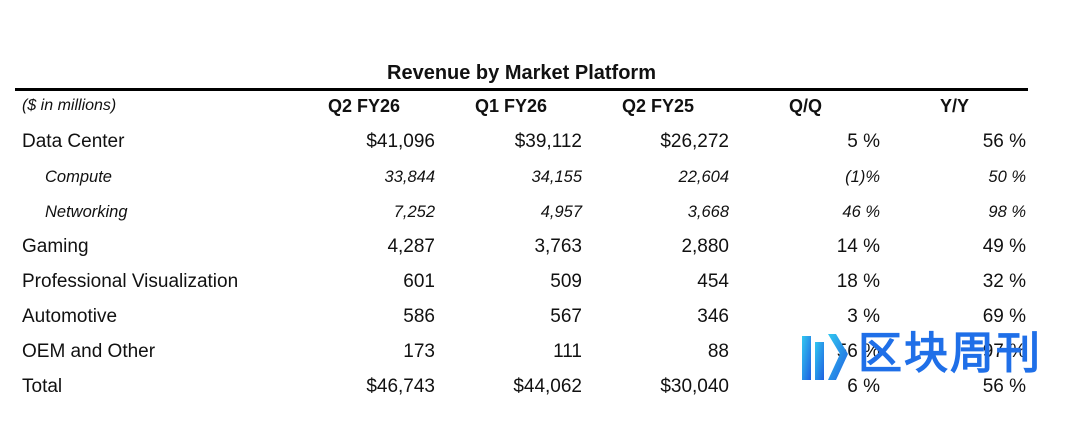 The height and width of the screenshot is (428, 1080). I want to click on cell-qq: 14 %, so click(858, 246).